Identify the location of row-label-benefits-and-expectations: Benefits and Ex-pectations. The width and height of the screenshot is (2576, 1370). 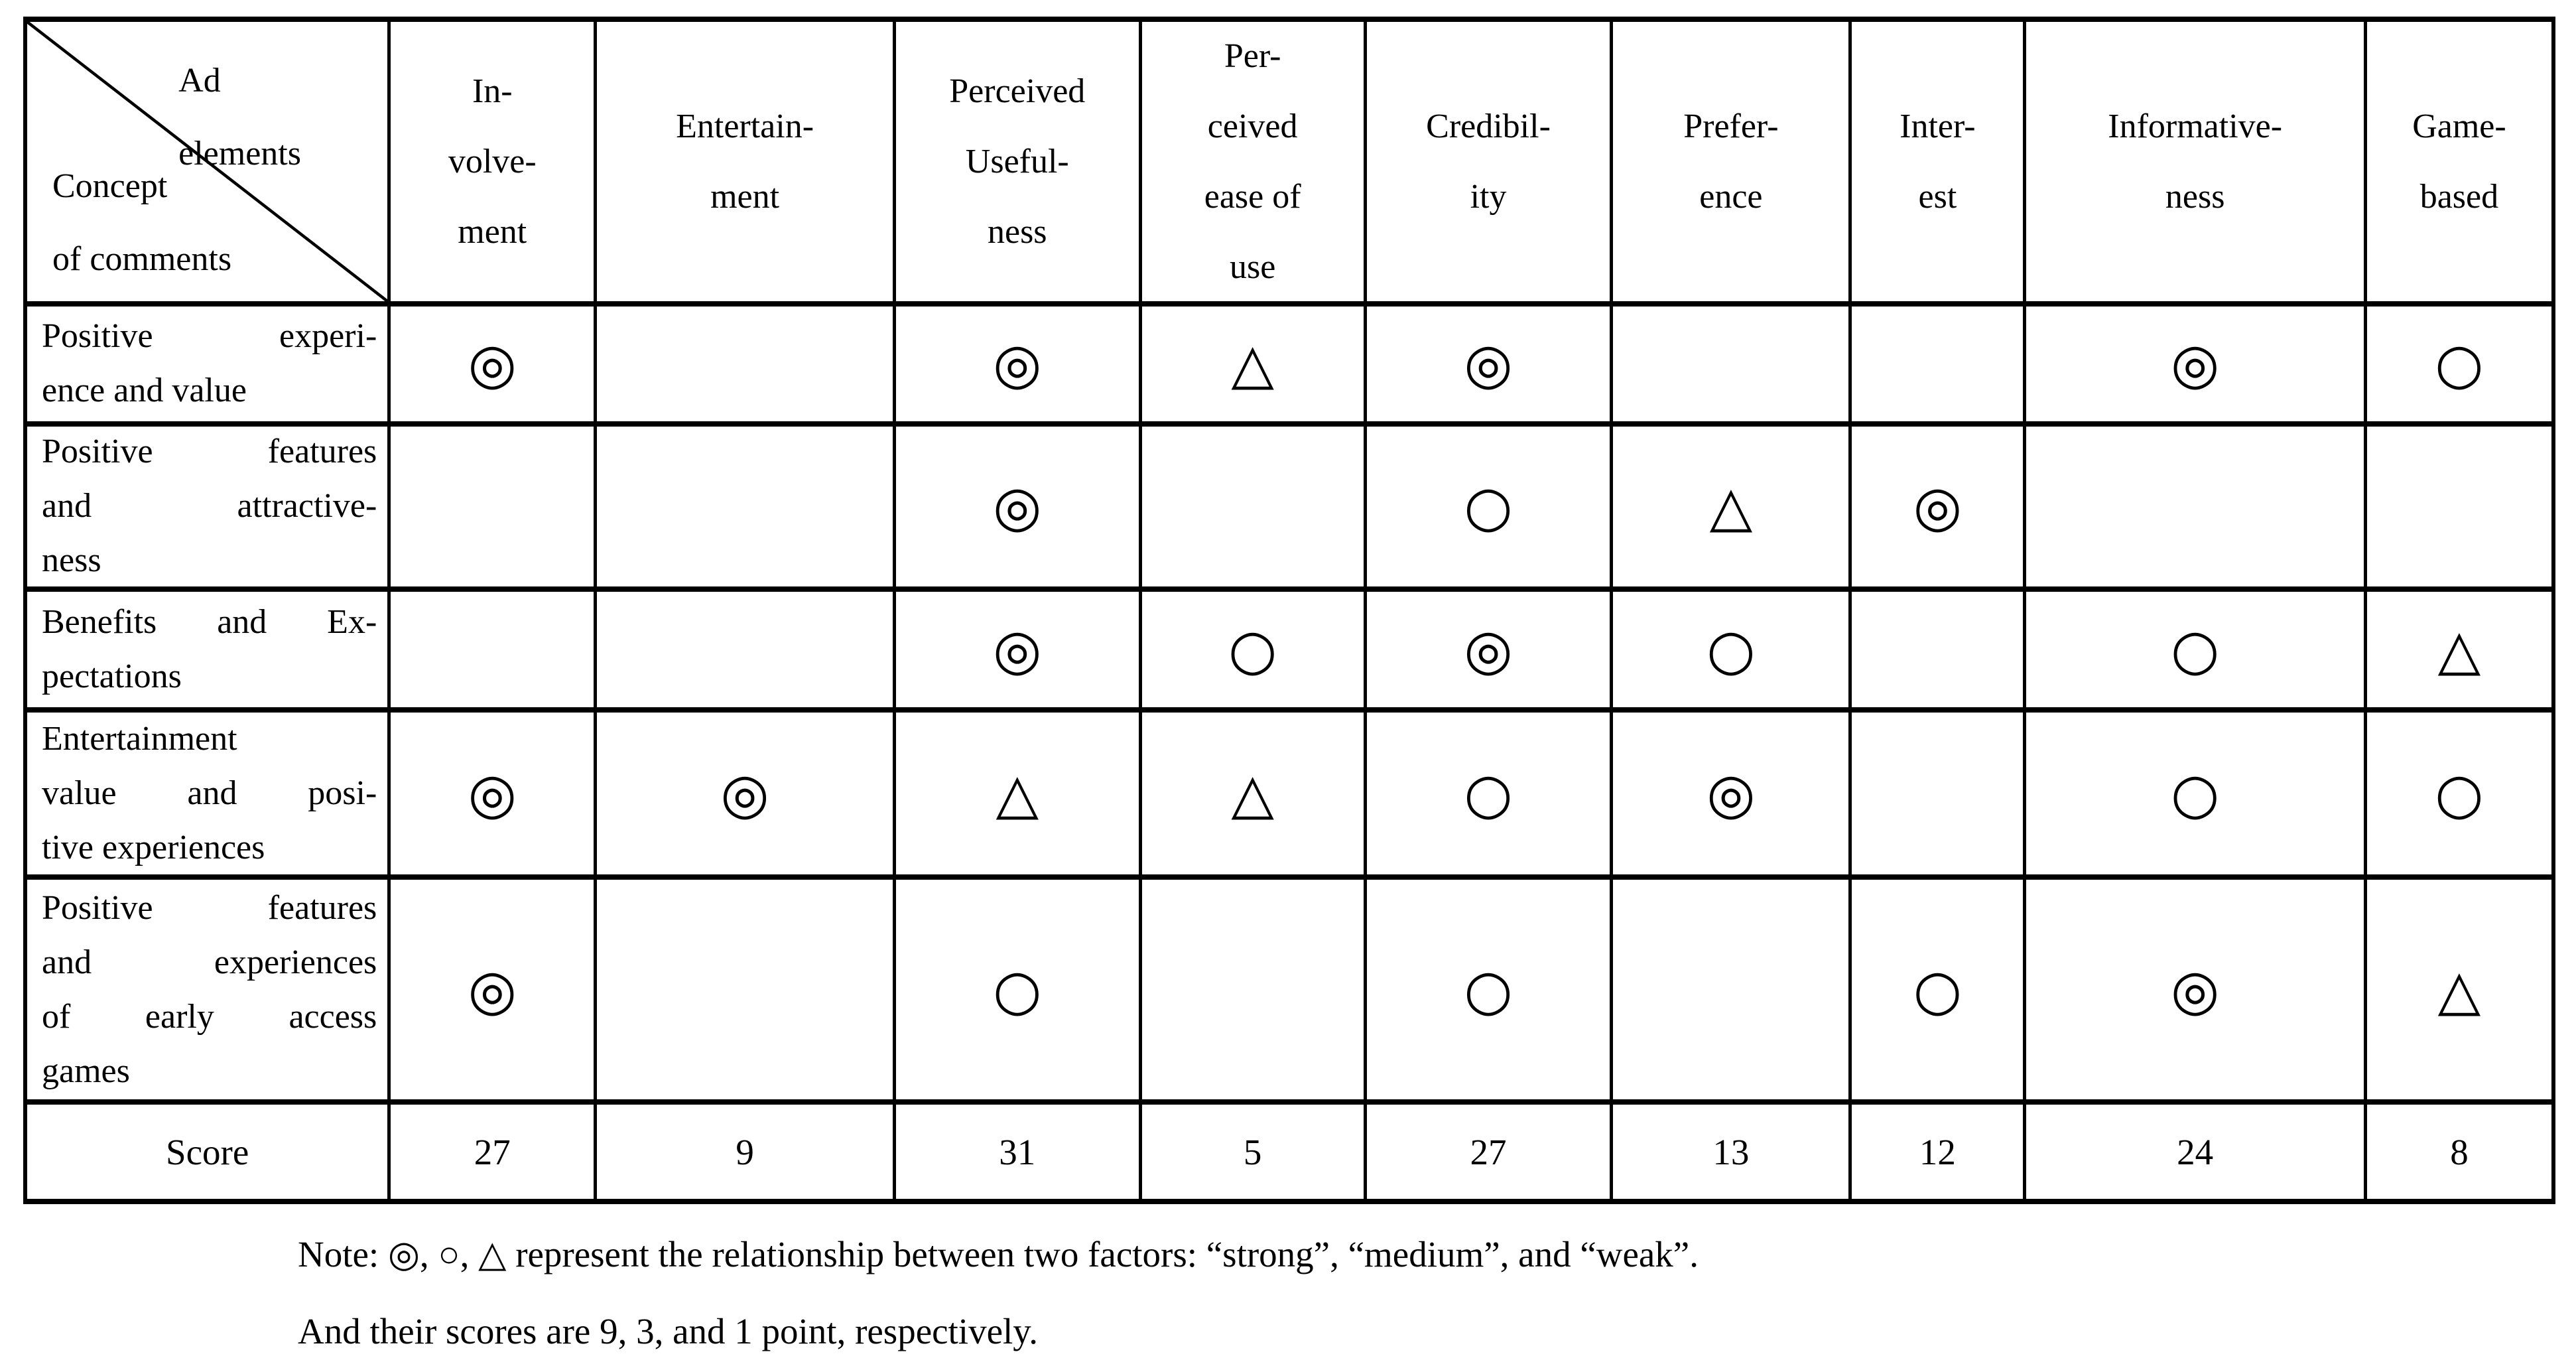
(209, 653).